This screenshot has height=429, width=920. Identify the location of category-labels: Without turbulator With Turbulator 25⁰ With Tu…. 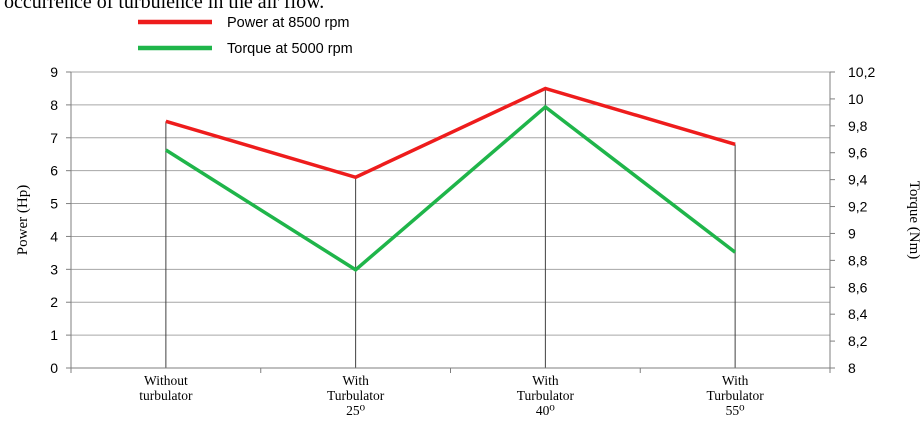
(451, 395).